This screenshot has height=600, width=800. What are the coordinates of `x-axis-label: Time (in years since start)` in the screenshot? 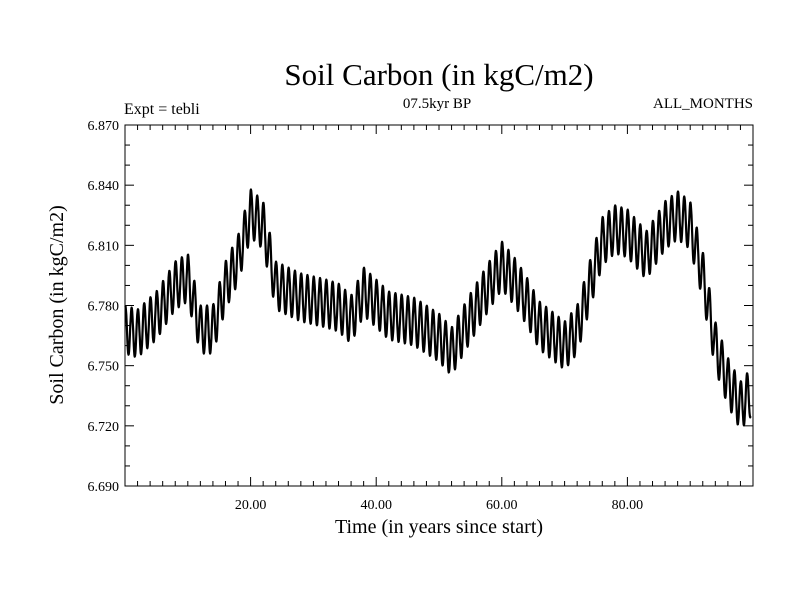 It's located at (439, 527).